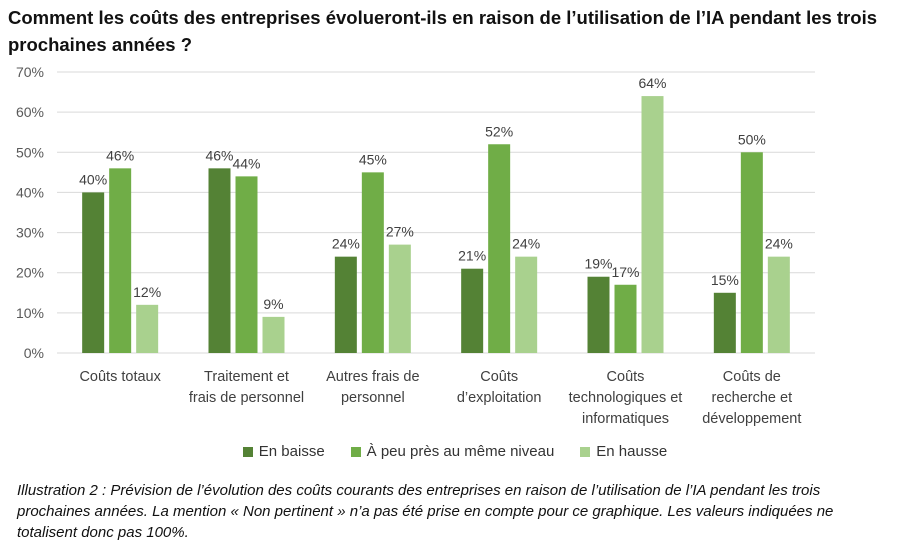 This screenshot has width=900, height=552. What do you see at coordinates (725, 280) in the screenshot?
I see `data-label: 15%` at bounding box center [725, 280].